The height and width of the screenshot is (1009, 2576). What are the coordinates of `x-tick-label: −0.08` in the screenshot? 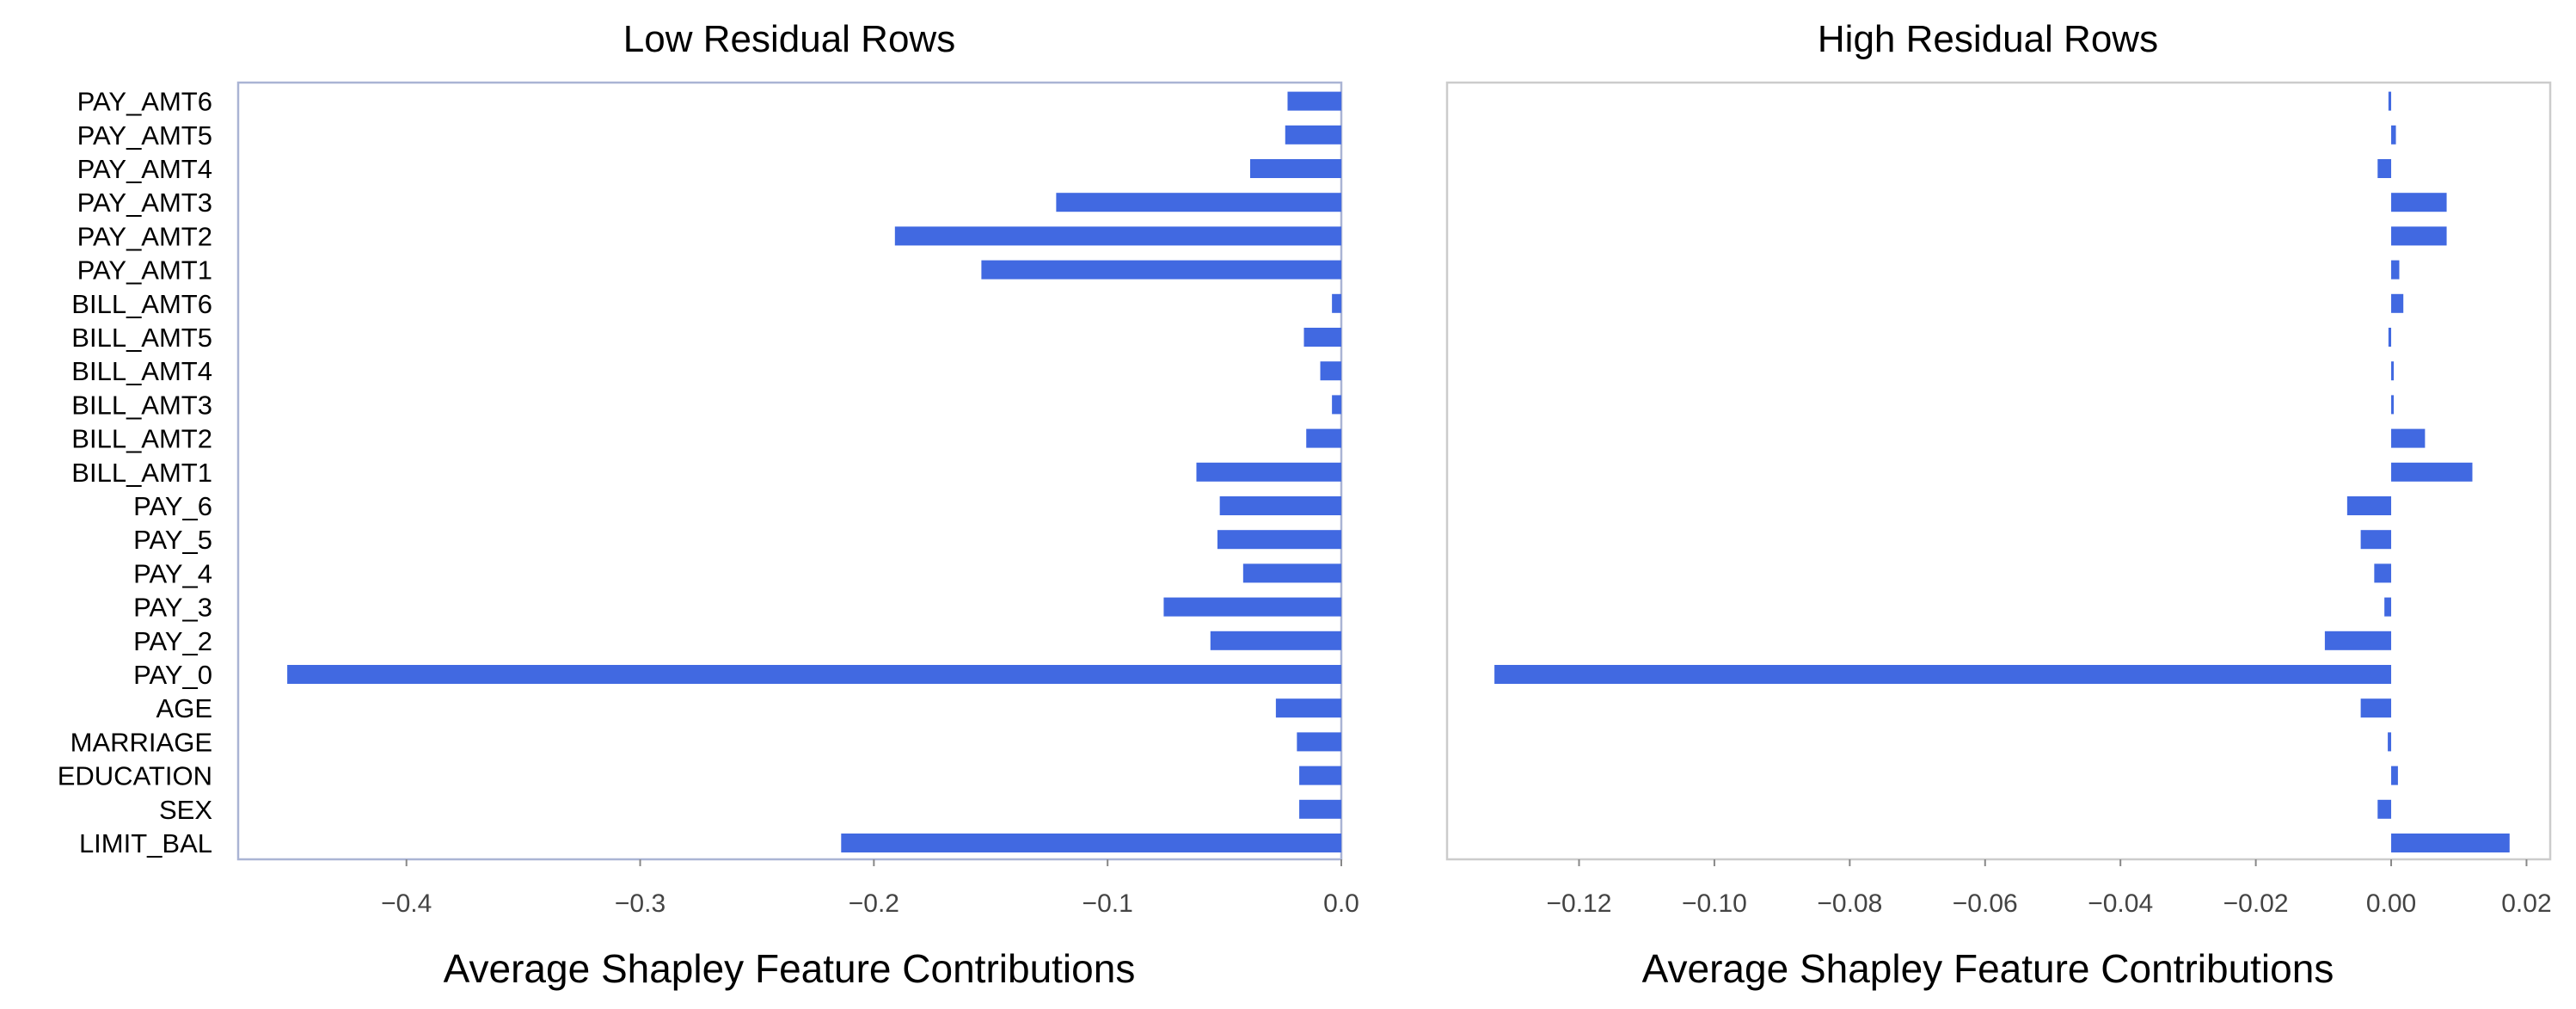 It's located at (1850, 904).